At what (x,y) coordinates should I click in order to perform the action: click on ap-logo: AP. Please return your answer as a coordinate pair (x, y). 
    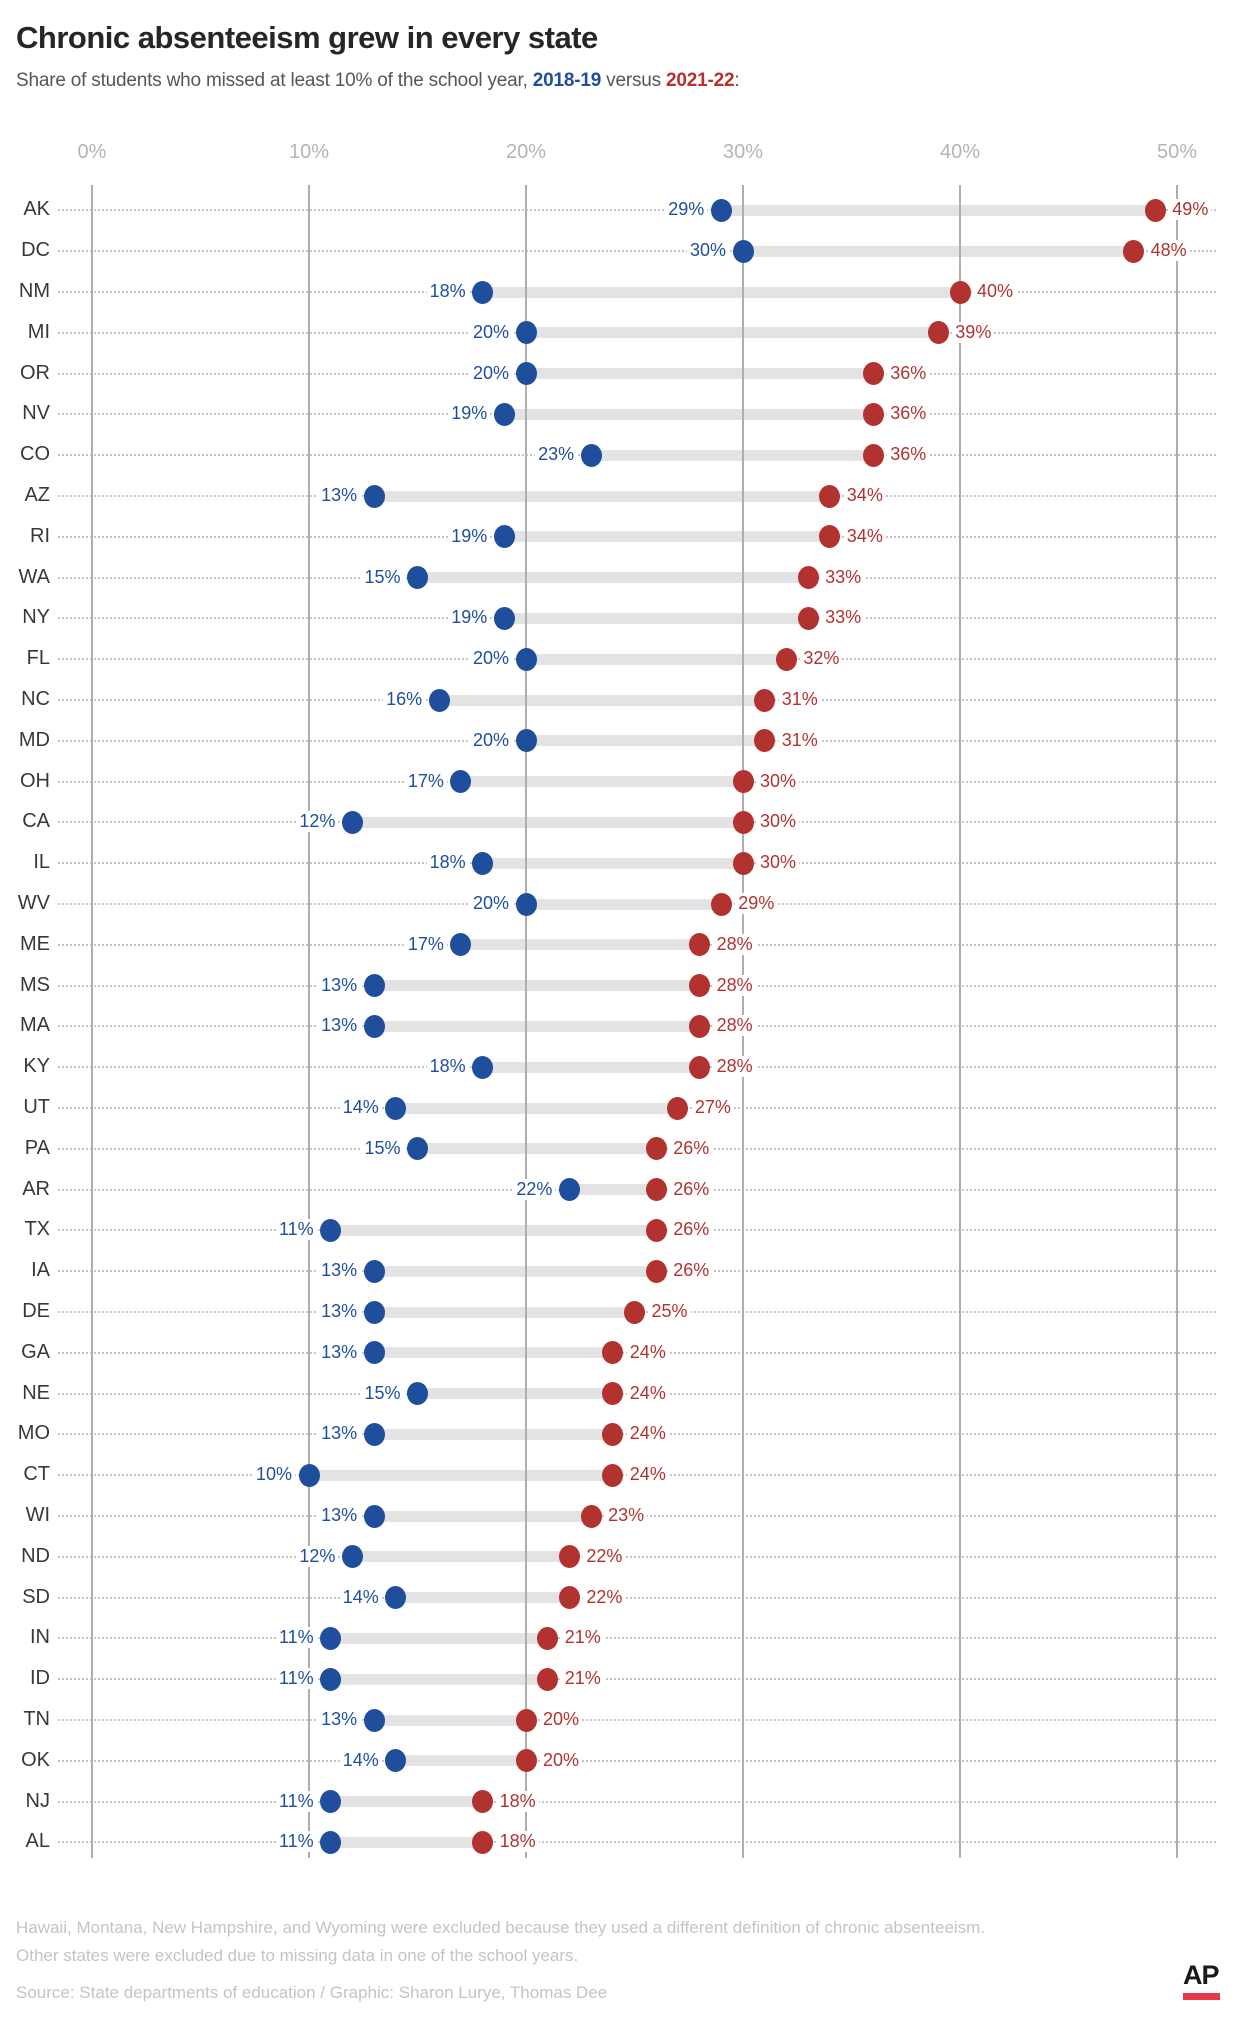
    Looking at the image, I should click on (1203, 1981).